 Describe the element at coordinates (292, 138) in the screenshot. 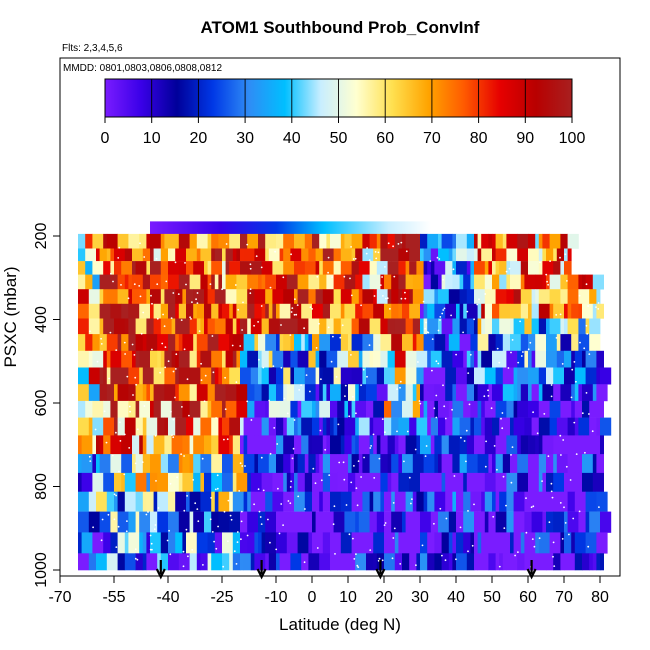

I see `colorbar-tick-label: 40` at that location.